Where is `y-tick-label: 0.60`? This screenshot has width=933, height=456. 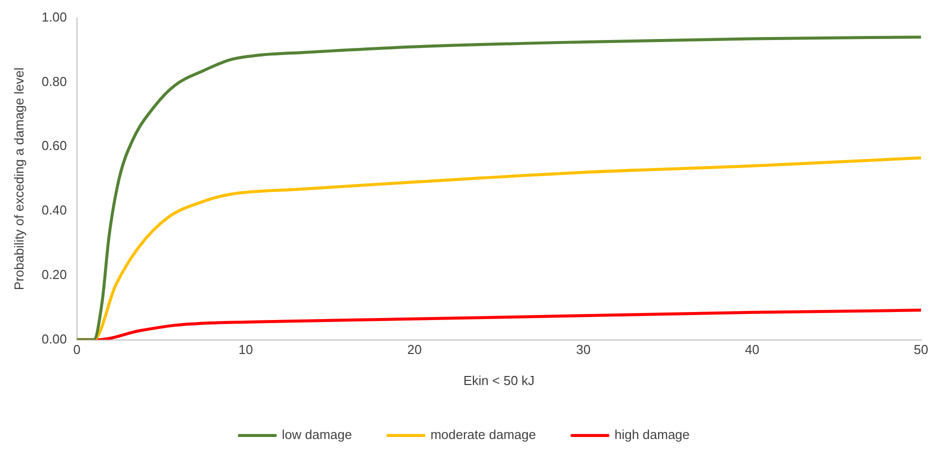 y-tick-label: 0.60 is located at coordinates (54, 146).